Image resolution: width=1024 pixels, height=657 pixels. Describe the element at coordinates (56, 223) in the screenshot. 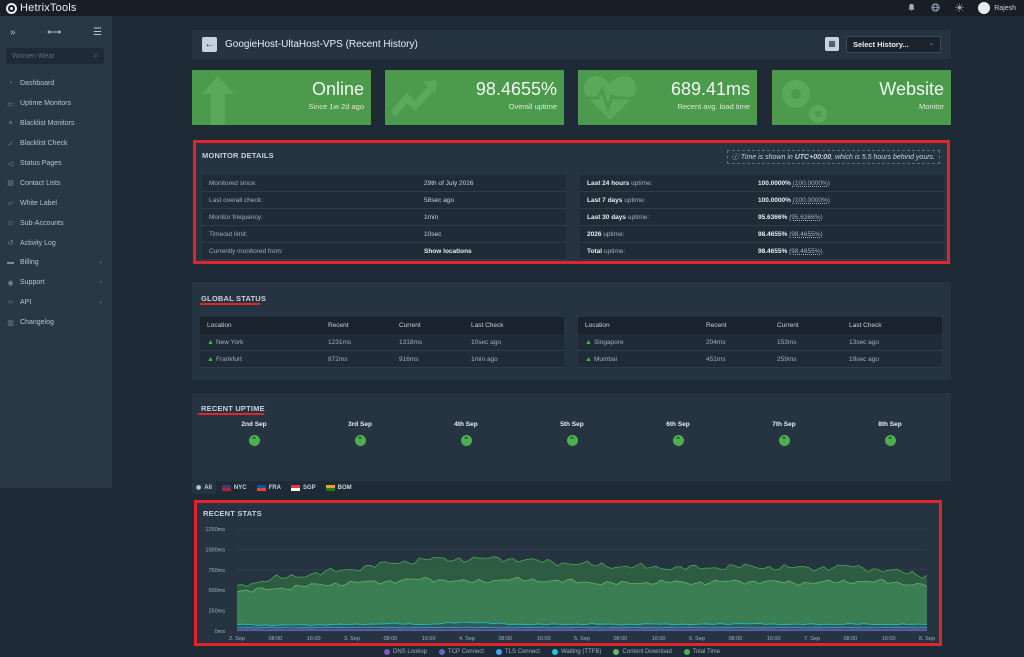

I see `sidebar-item-sub-accounts: ☺ Sub-Accounts` at that location.